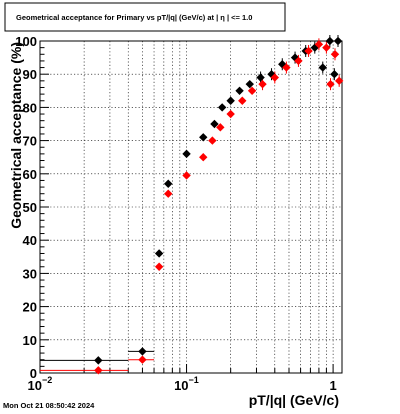  I want to click on title-box, so click(145, 17).